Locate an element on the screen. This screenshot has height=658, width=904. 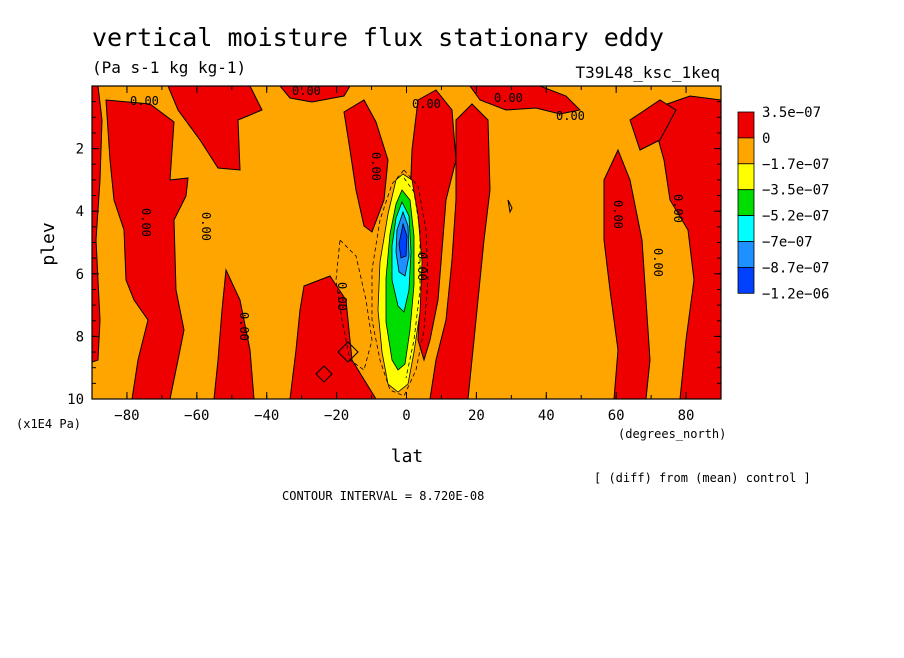
red-region-top-right is located at coordinates (525, 100).